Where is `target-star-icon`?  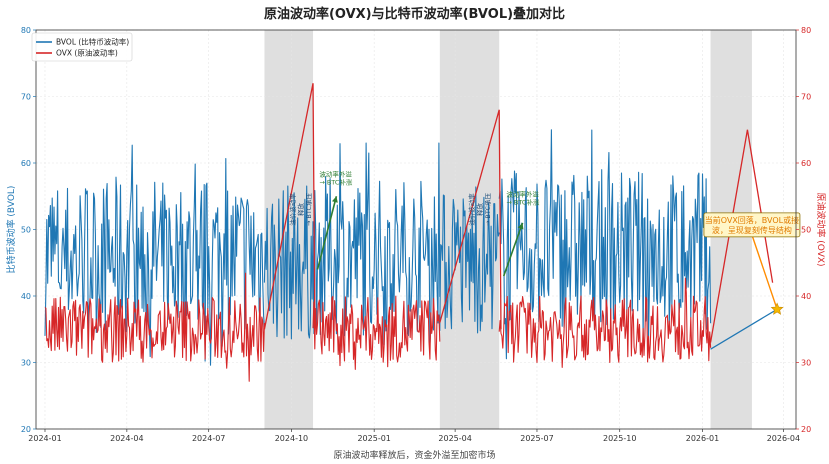 target-star-icon is located at coordinates (777, 308).